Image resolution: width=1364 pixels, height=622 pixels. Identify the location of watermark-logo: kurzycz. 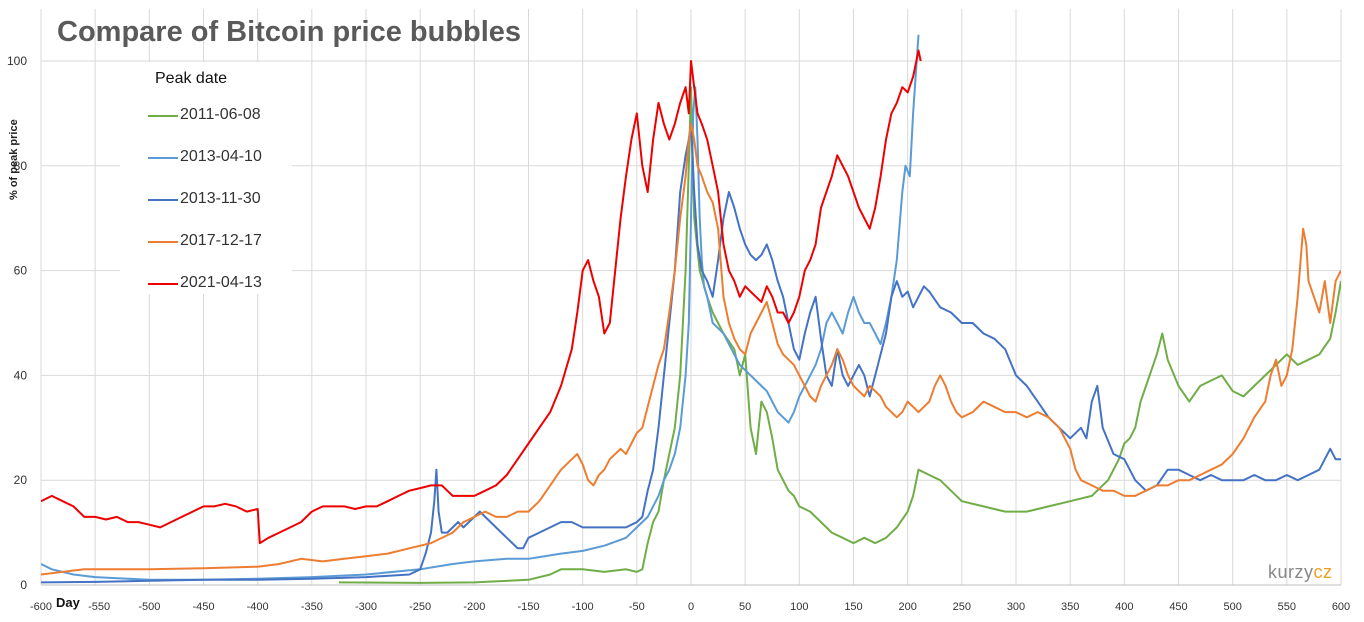
(1300, 572).